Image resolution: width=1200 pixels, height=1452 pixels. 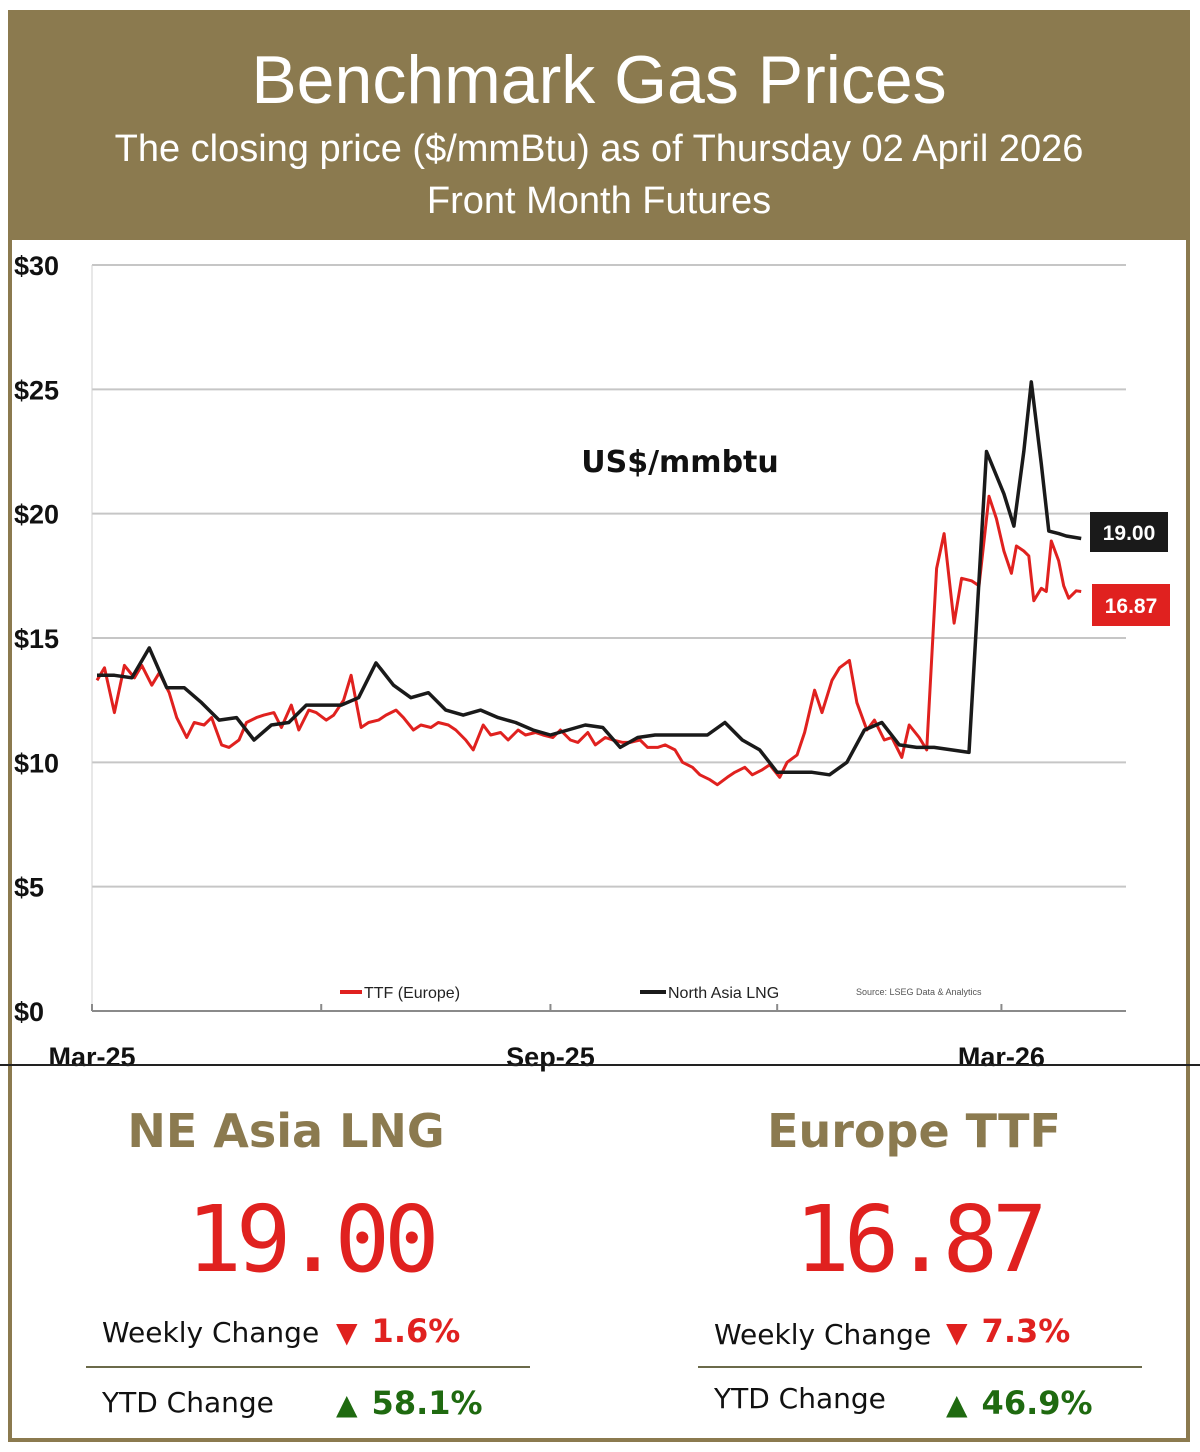 What do you see at coordinates (36, 639) in the screenshot?
I see `y-tick-label: $15` at bounding box center [36, 639].